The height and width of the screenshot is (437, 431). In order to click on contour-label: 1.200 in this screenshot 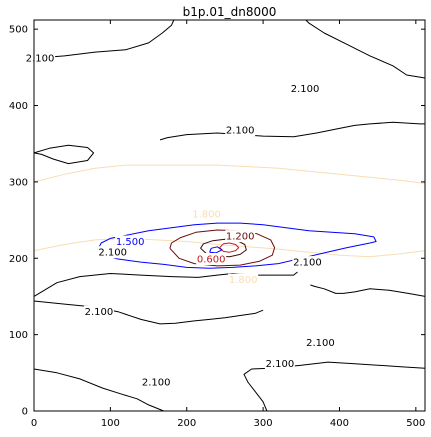, I will do `click(240, 237)`.